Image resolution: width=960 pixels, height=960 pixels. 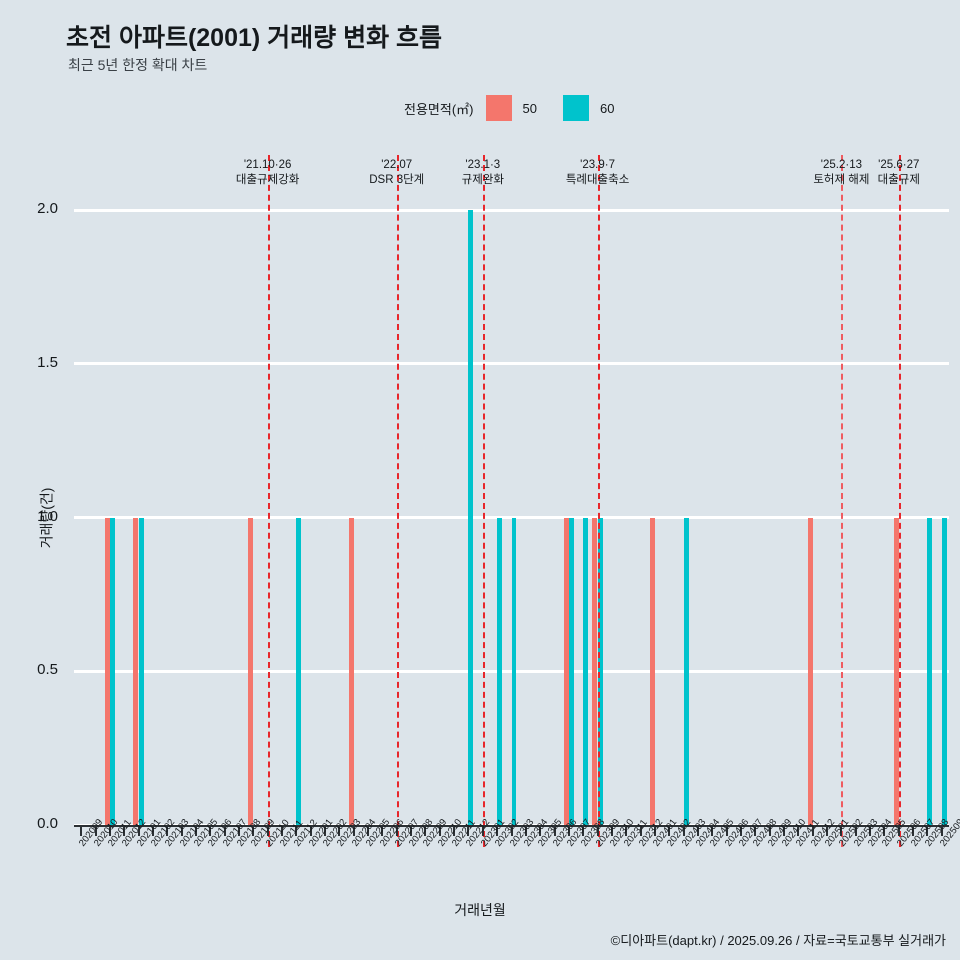 What do you see at coordinates (268, 173) in the screenshot?
I see `annotation-0: '21.10·26 대출규제강화` at bounding box center [268, 173].